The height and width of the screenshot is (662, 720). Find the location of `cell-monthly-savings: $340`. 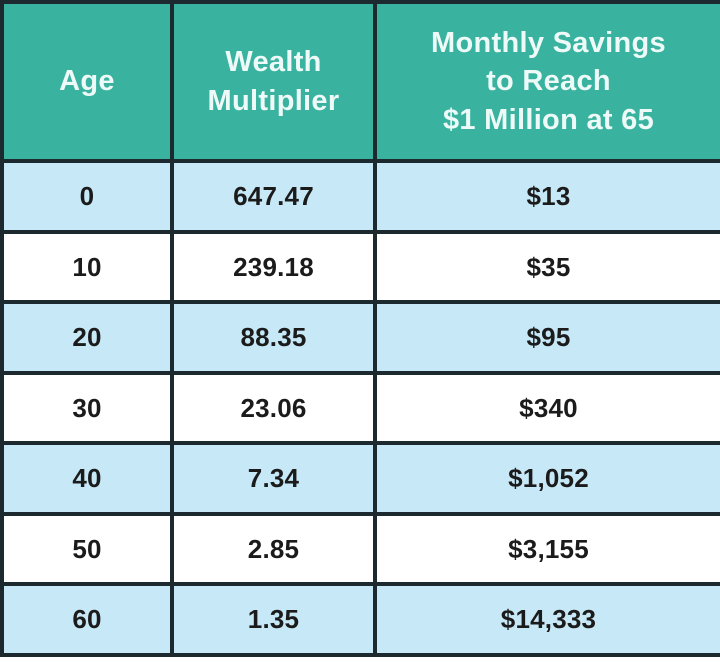

cell-monthly-savings: $340 is located at coordinates (546, 408).